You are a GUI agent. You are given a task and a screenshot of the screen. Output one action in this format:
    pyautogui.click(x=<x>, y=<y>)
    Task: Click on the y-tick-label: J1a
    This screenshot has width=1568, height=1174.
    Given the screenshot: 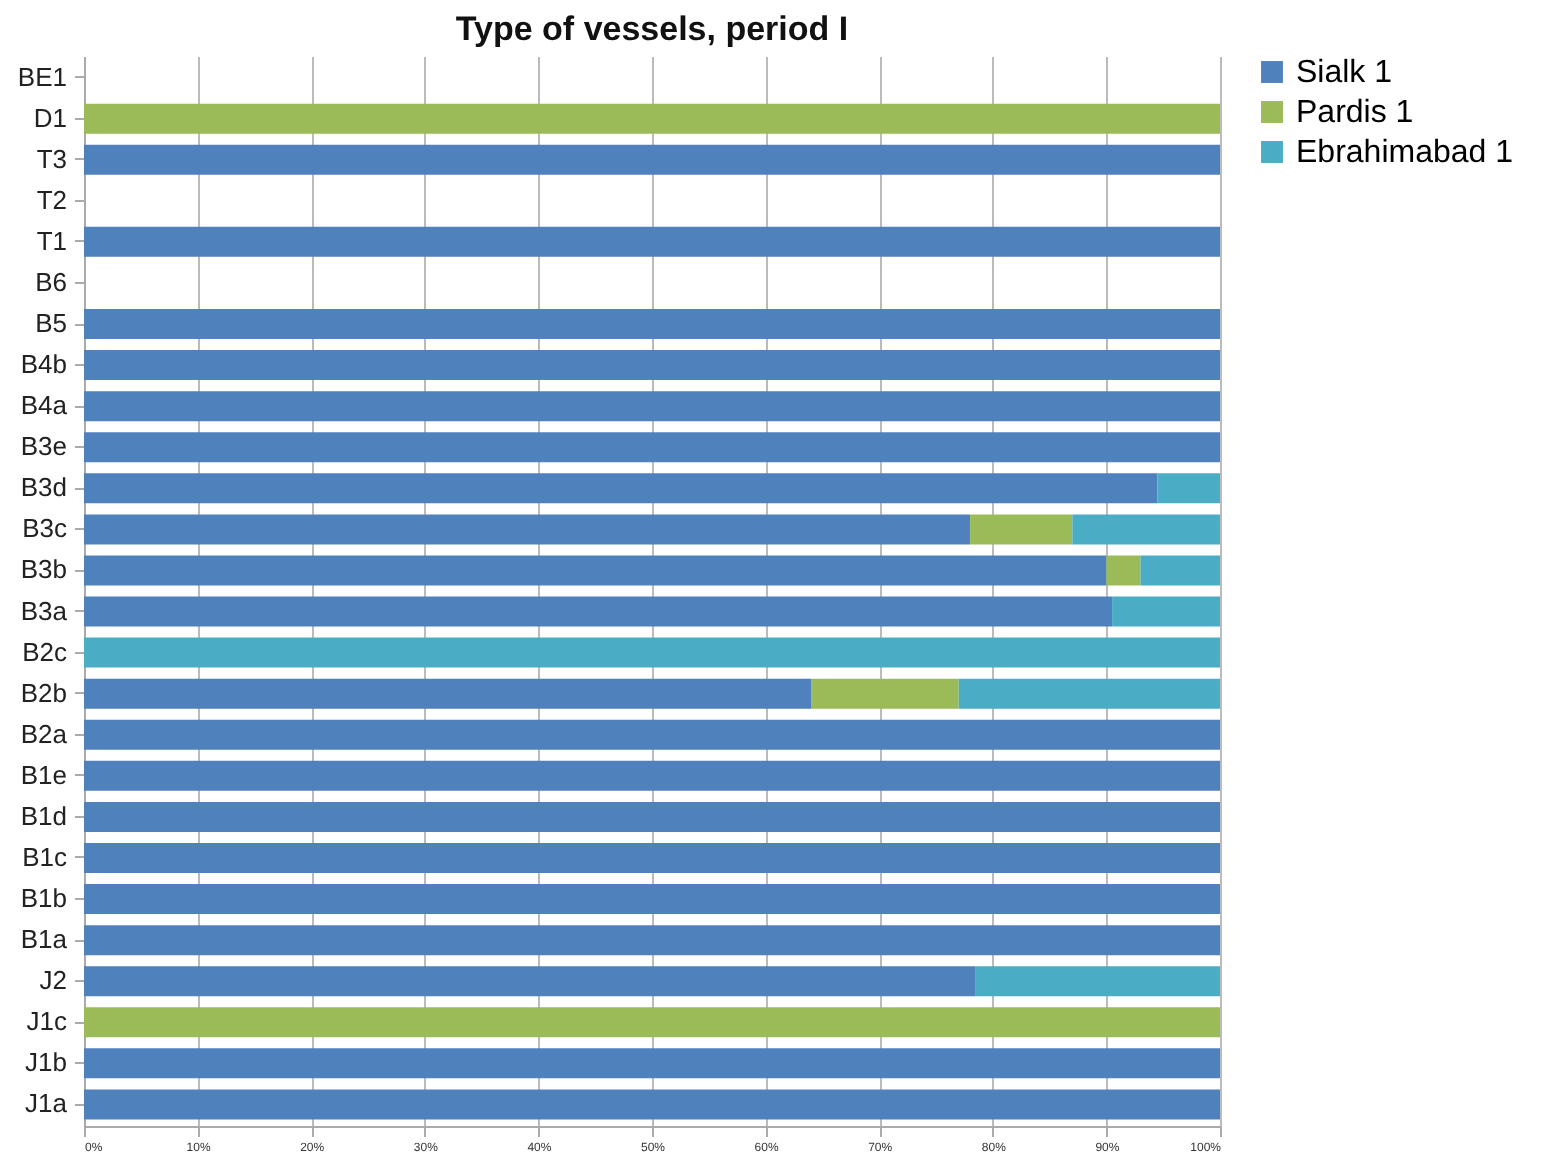 What is the action you would take?
    pyautogui.click(x=47, y=1103)
    